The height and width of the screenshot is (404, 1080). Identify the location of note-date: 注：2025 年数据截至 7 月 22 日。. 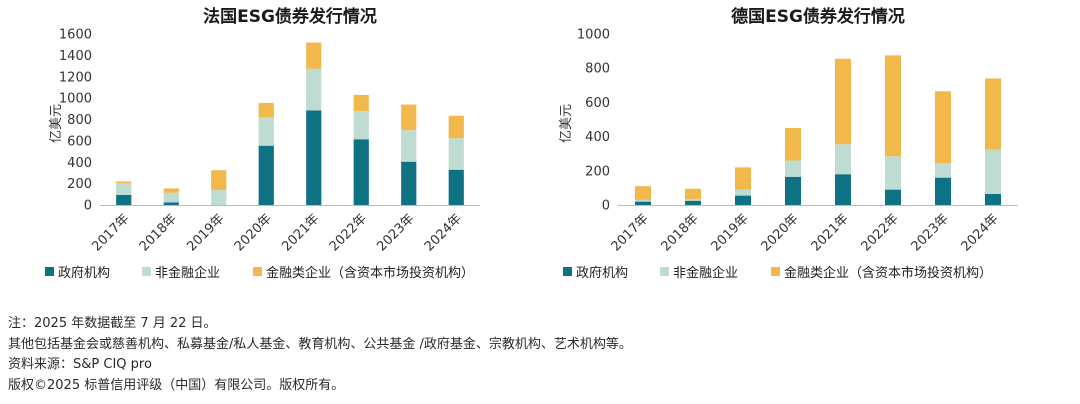
(112, 323).